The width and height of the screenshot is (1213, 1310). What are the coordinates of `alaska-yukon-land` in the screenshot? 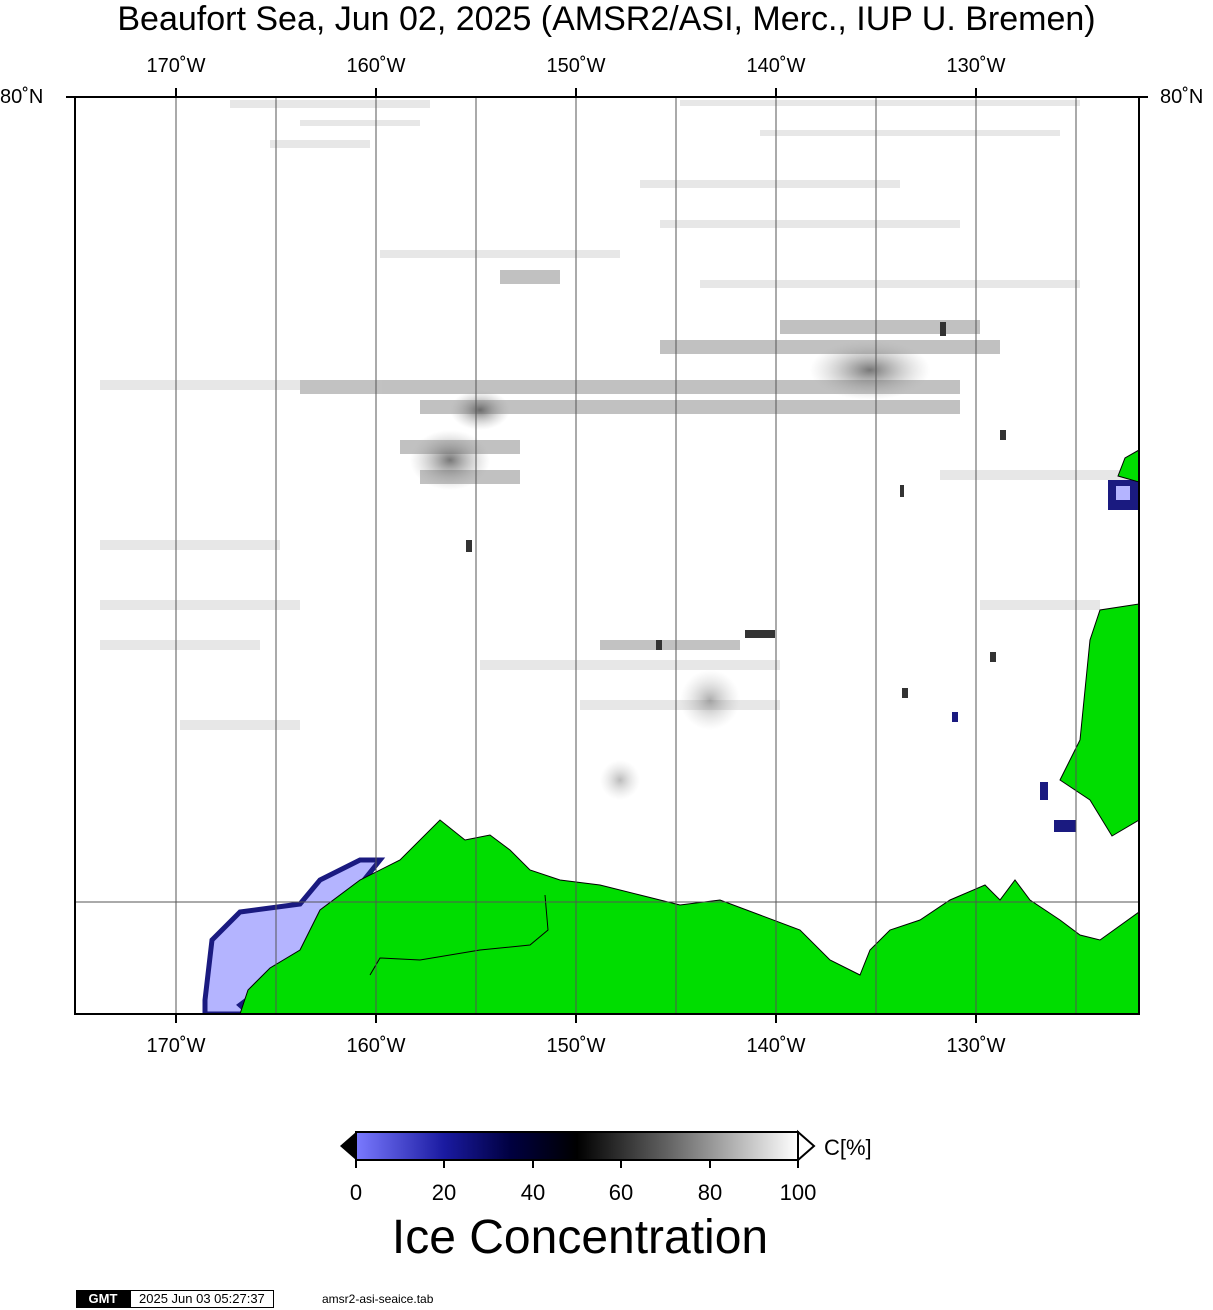 It's located at (689, 916).